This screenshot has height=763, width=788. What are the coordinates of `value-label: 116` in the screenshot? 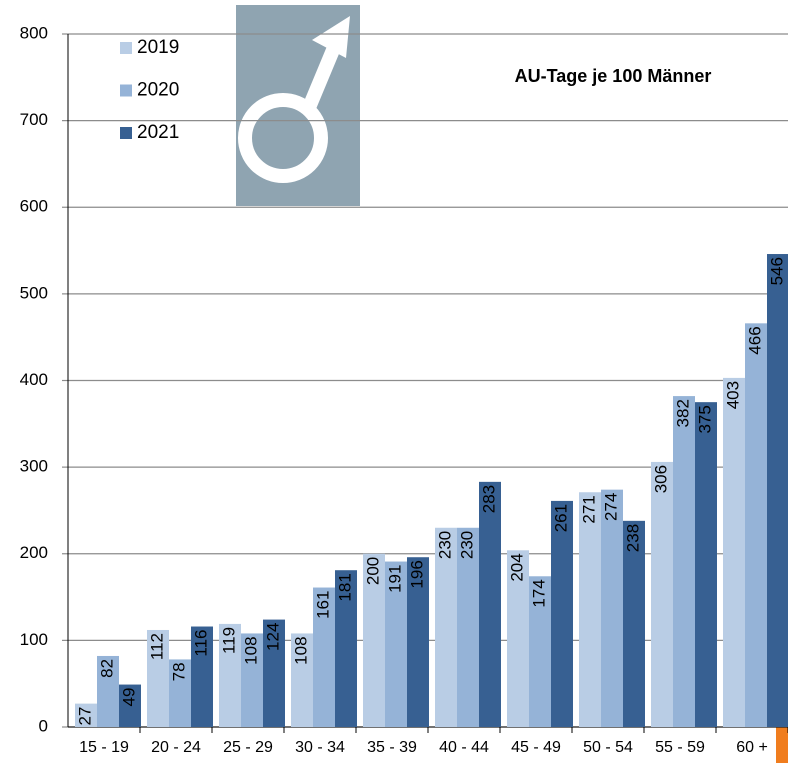 It's located at (200, 643).